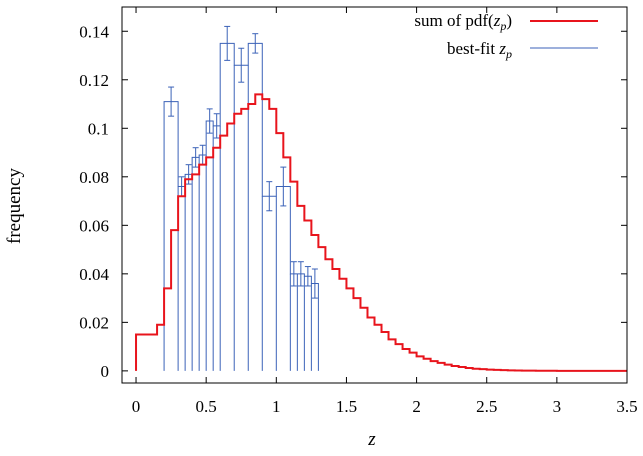 The width and height of the screenshot is (643, 456). Describe the element at coordinates (506, 36) in the screenshot. I see `legend: sum of pdf(zp) best-fit zp` at that location.